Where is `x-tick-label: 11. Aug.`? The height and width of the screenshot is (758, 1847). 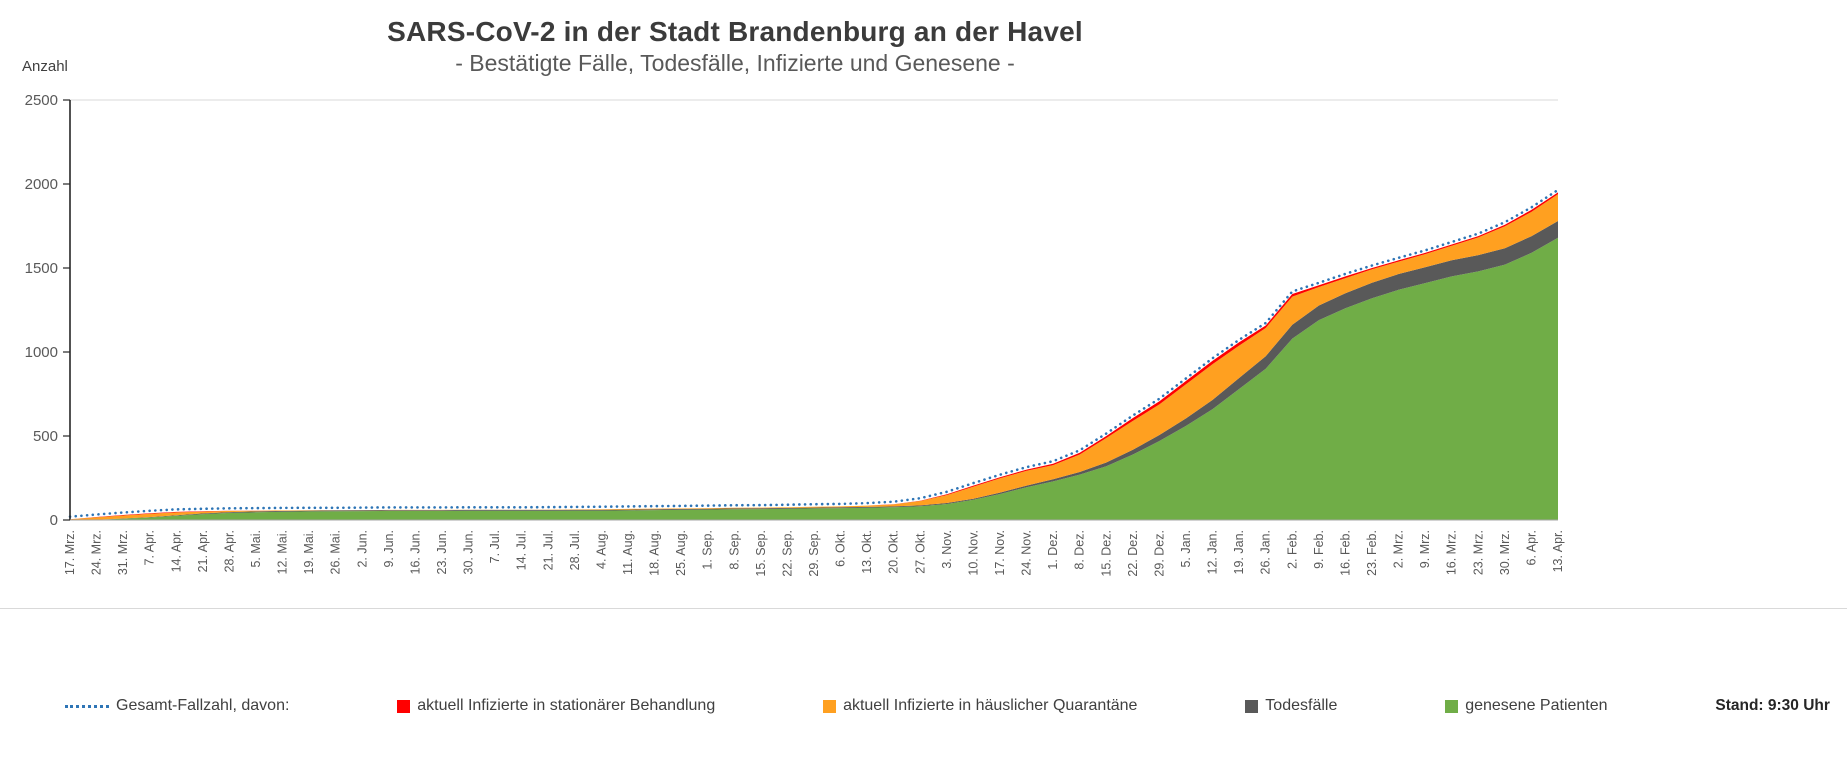 x-tick-label: 11. Aug. is located at coordinates (628, 552).